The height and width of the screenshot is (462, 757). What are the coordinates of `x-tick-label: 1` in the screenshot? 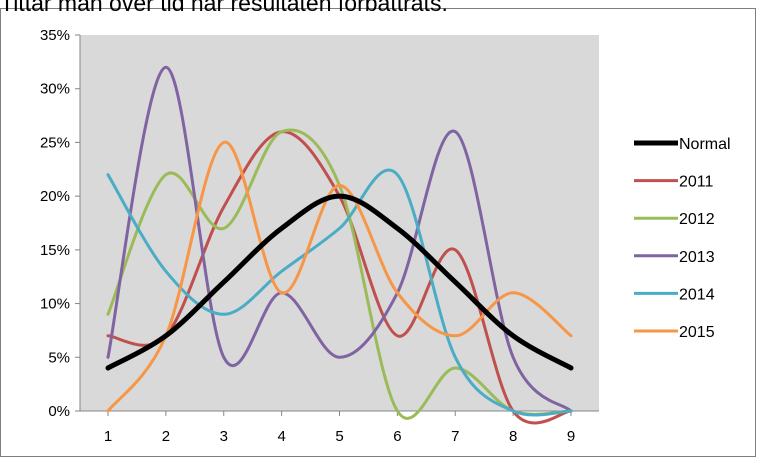 It's located at (108, 436).